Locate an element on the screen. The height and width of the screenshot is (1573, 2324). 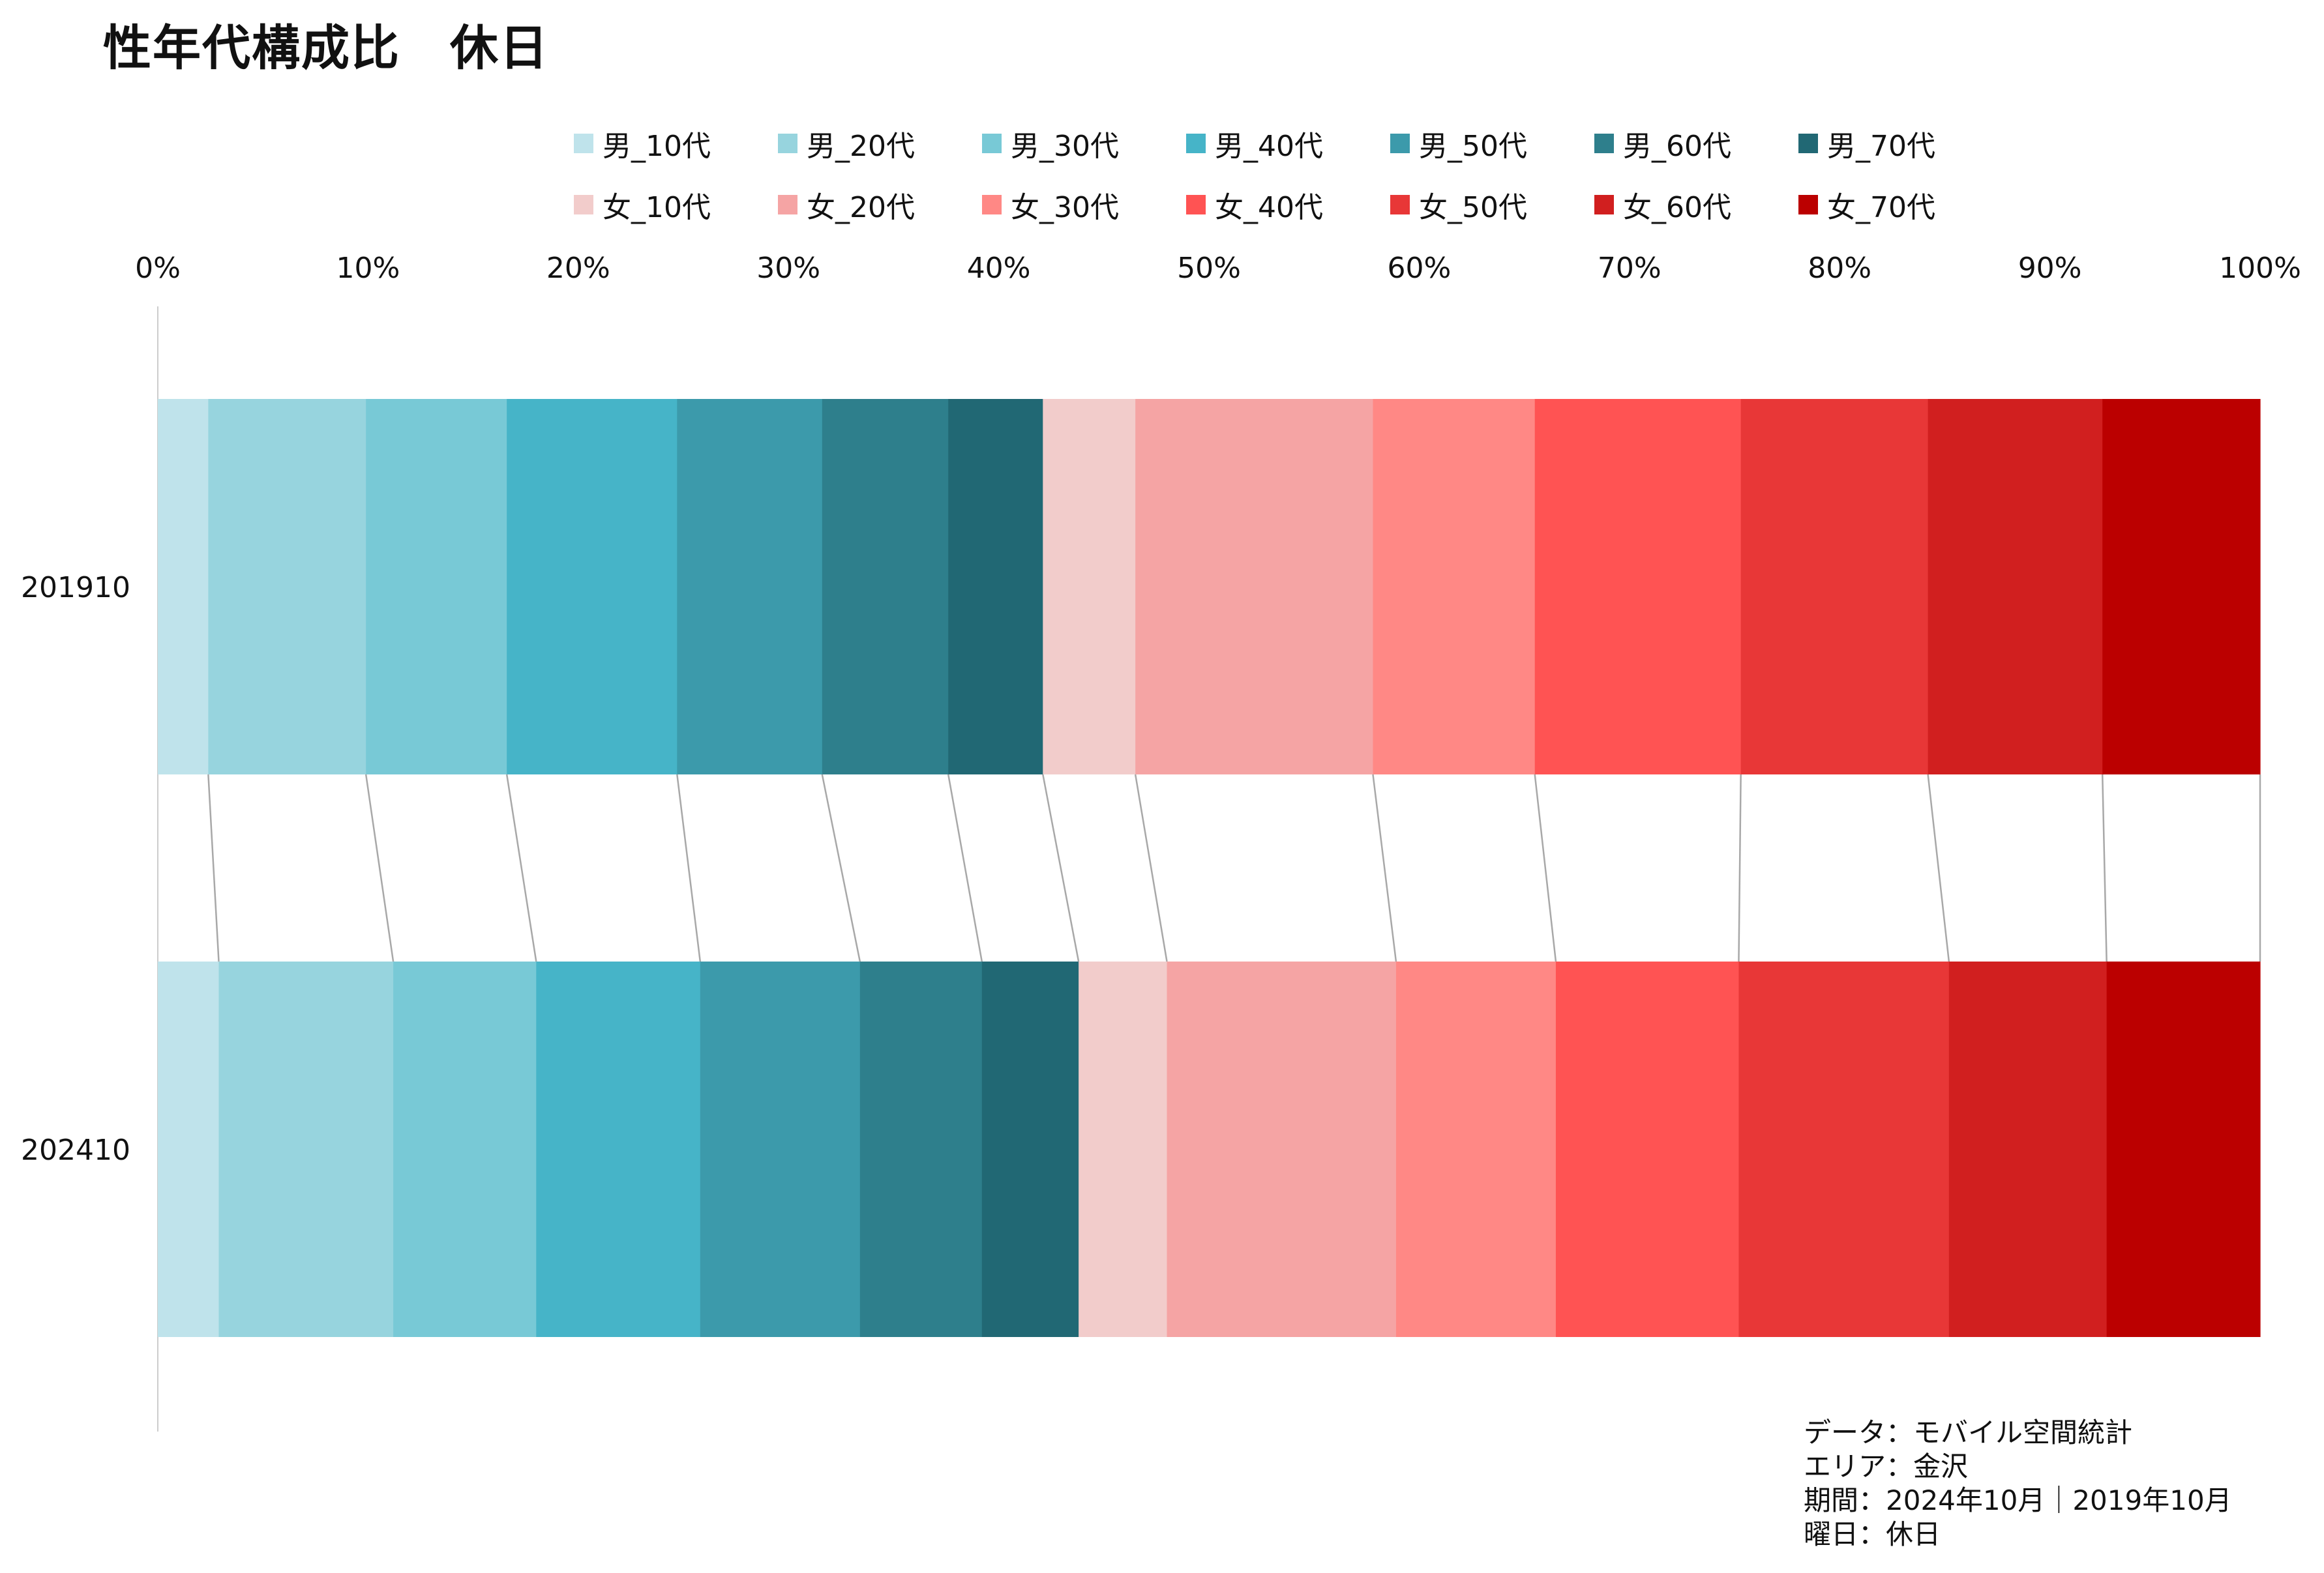
legend-item: 女_20代 is located at coordinates (880, 205).